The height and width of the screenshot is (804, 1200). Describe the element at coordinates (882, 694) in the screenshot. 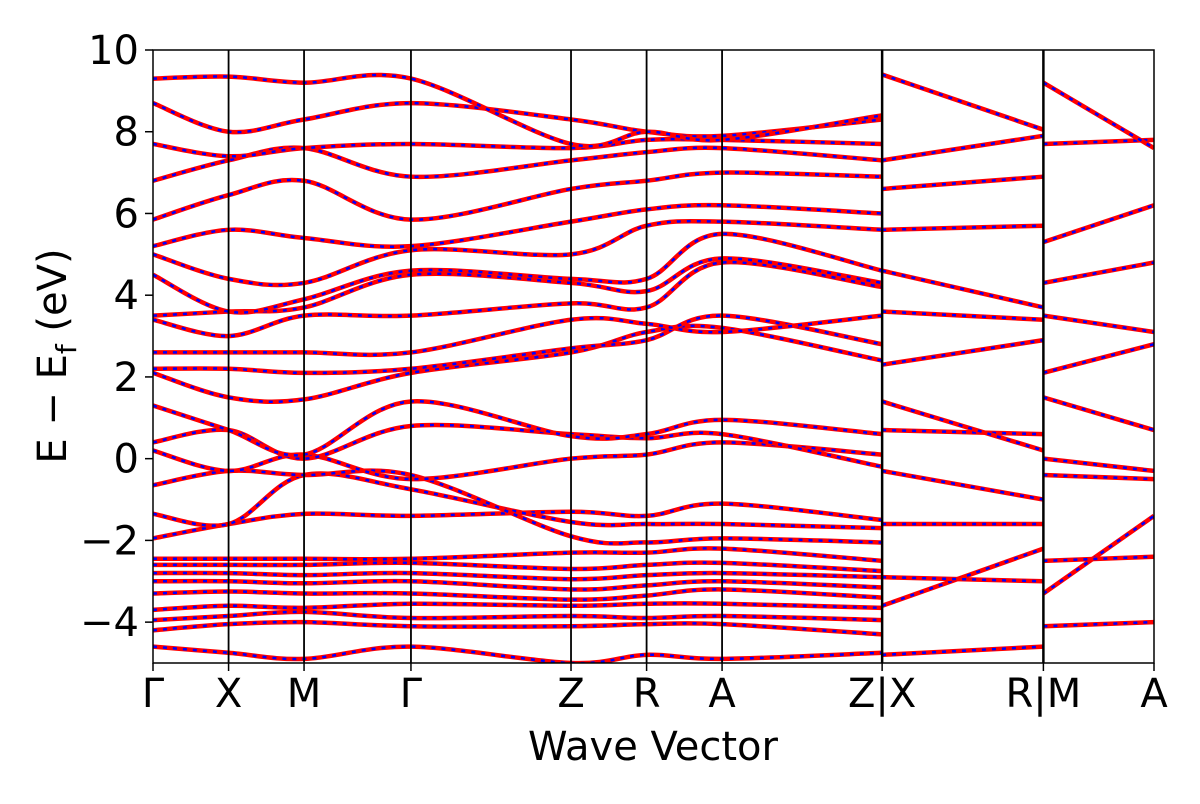

I see `x-tick-label-7: Z|X` at that location.